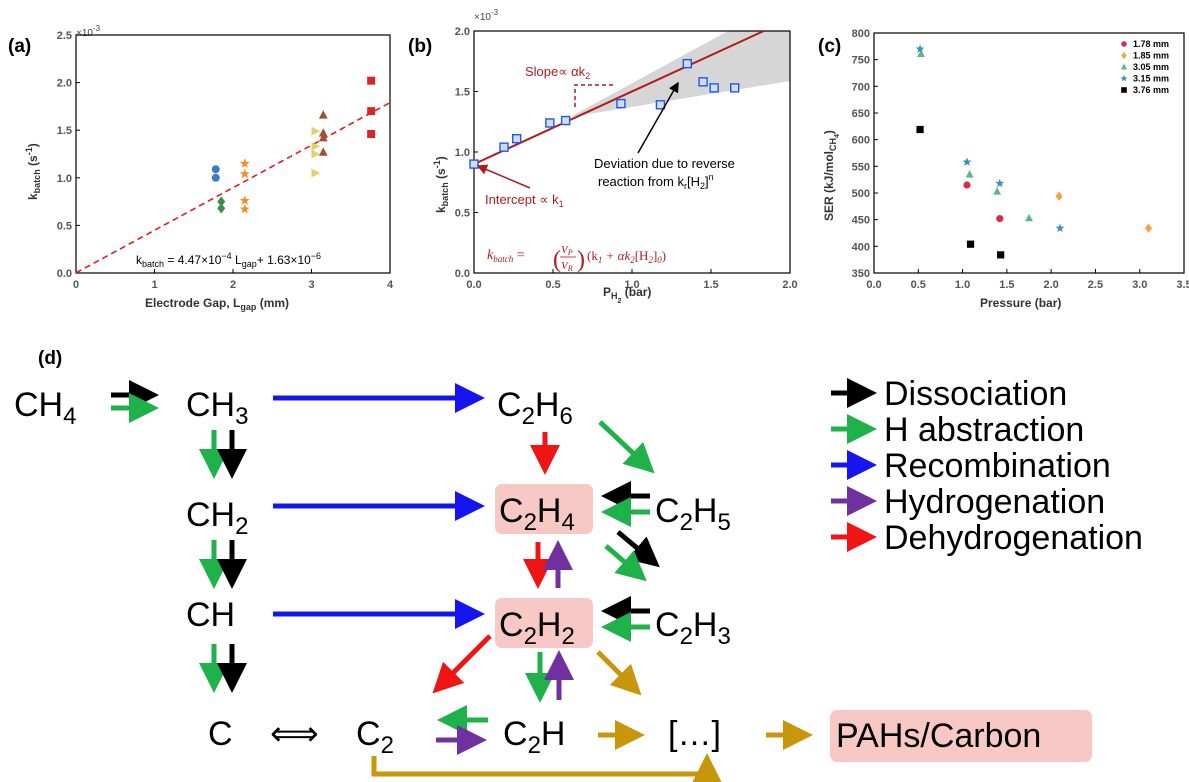 This screenshot has height=782, width=1189. What do you see at coordinates (294, 734) in the screenshot?
I see `equivalence-arrow: ⟺` at bounding box center [294, 734].